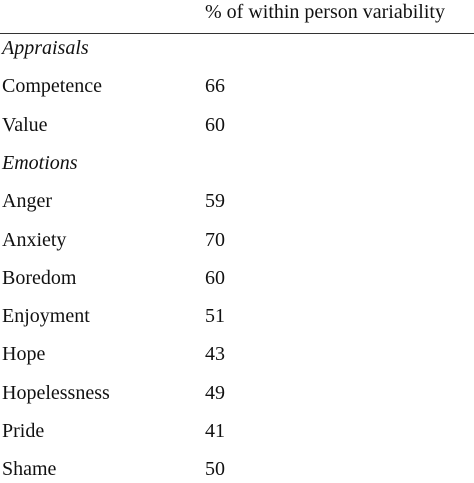 Image resolution: width=474 pixels, height=483 pixels. Describe the element at coordinates (29, 469) in the screenshot. I see `row-label: Shame` at that location.